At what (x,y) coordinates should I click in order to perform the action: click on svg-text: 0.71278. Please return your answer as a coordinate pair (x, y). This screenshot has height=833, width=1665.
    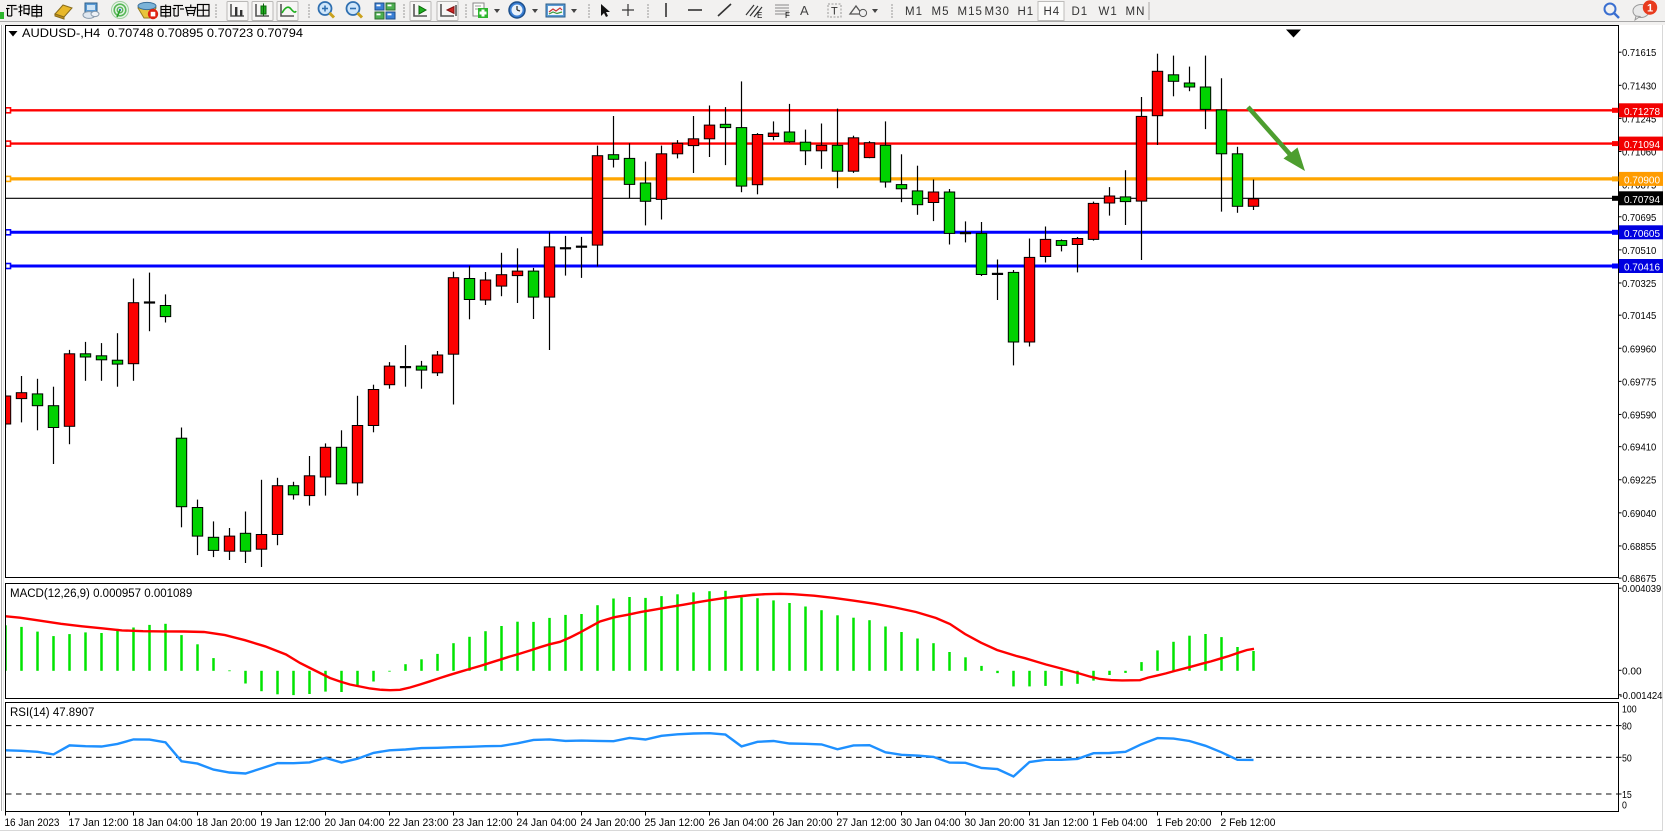
    Looking at the image, I should click on (1642, 112).